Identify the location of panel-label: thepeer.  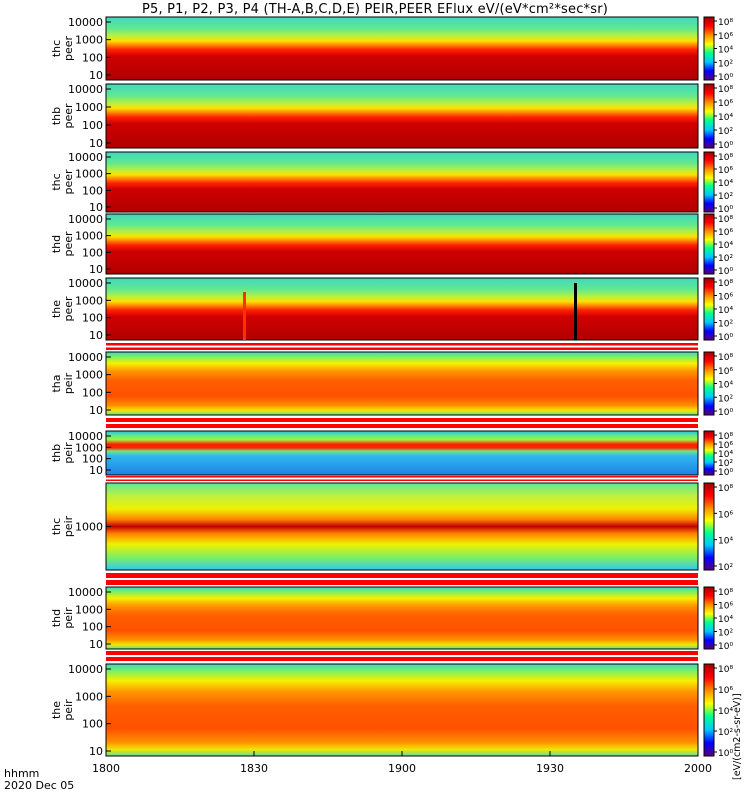
(62, 309).